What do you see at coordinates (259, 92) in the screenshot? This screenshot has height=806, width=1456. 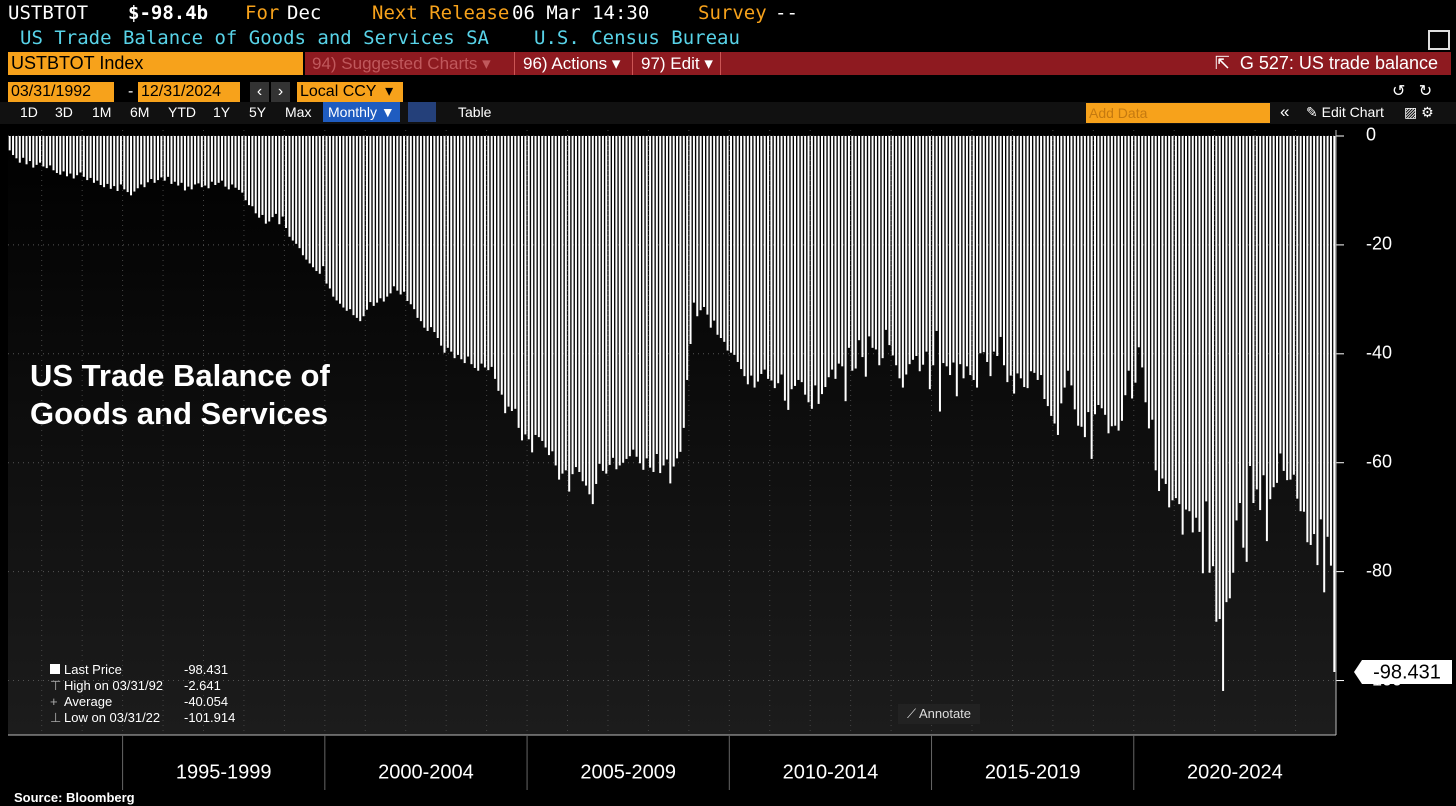 I see `prev-button: ‹` at bounding box center [259, 92].